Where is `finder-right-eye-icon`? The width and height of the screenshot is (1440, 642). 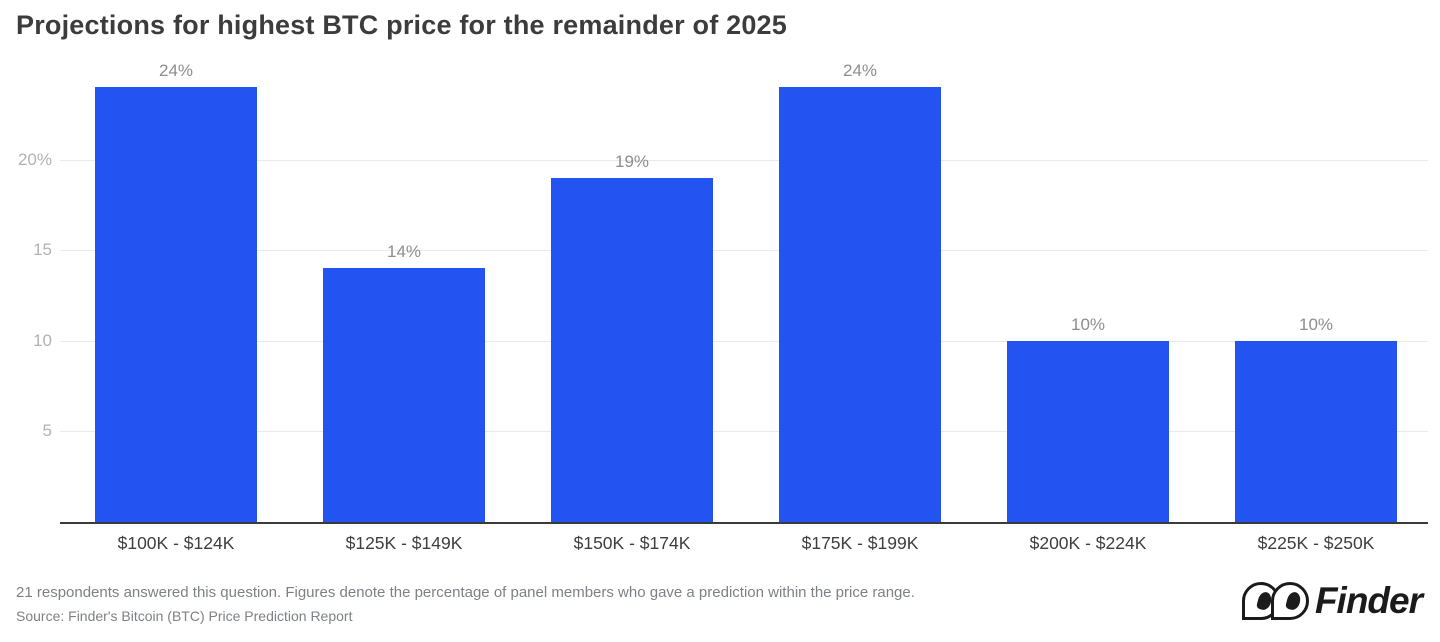
finder-right-eye-icon is located at coordinates (1289, 601).